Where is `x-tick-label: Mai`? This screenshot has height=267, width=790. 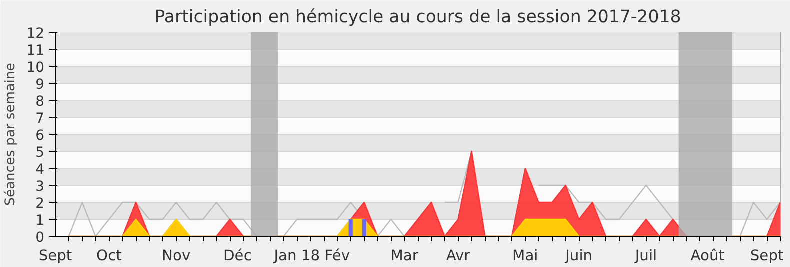 x-tick-label: Mai is located at coordinates (525, 256).